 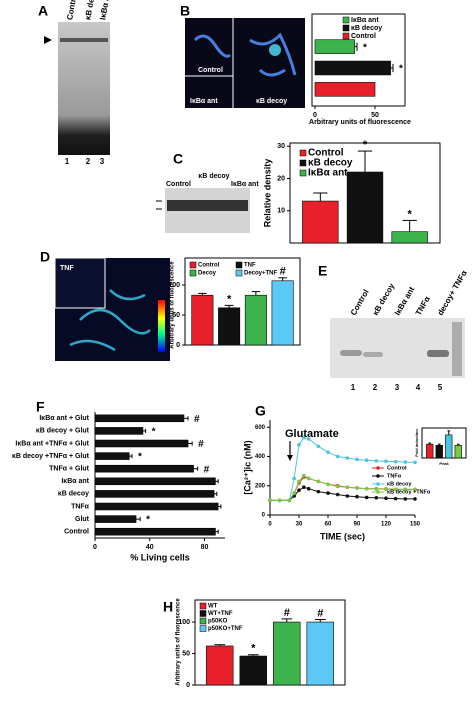 I want to click on y-tick-label: 400, so click(x=260, y=457).